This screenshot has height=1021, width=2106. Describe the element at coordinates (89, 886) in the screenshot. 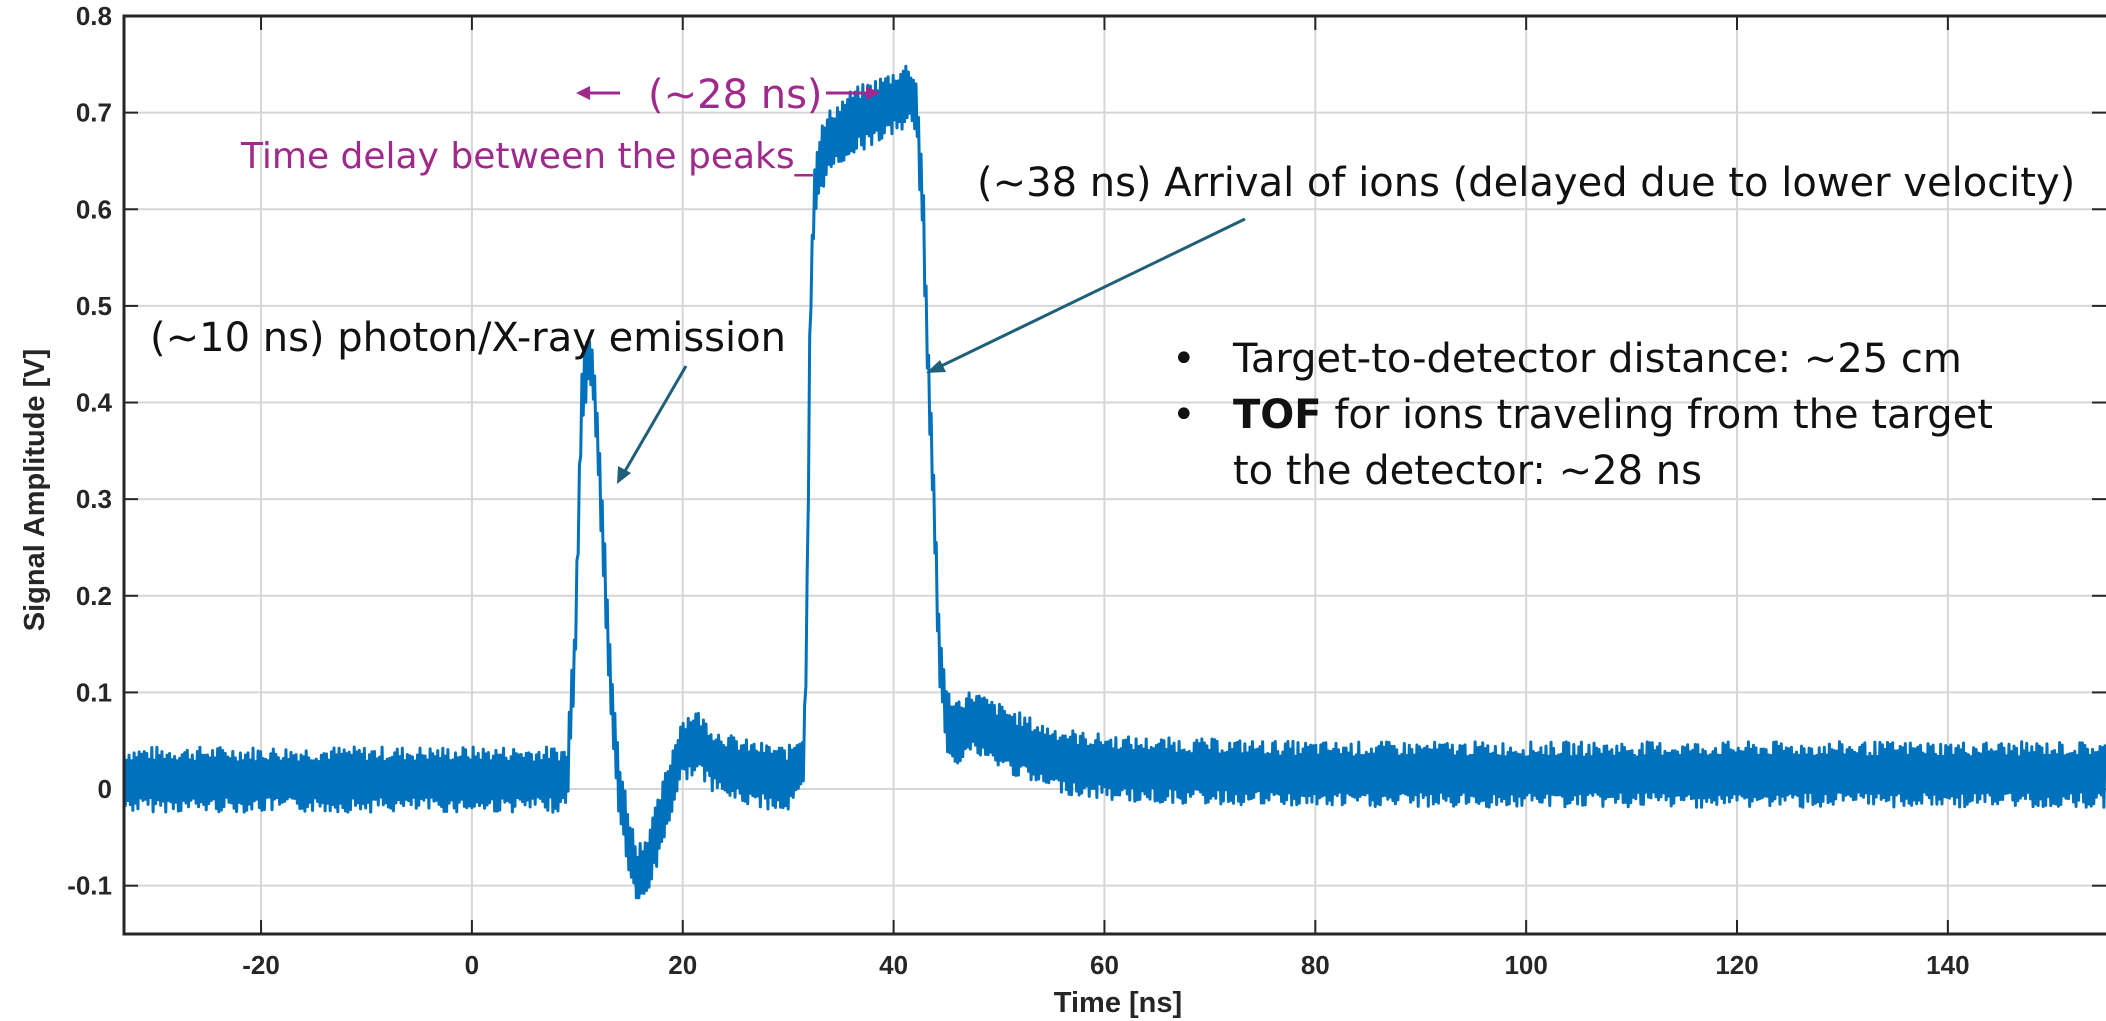

I see `y-tick-label: -0.1` at that location.